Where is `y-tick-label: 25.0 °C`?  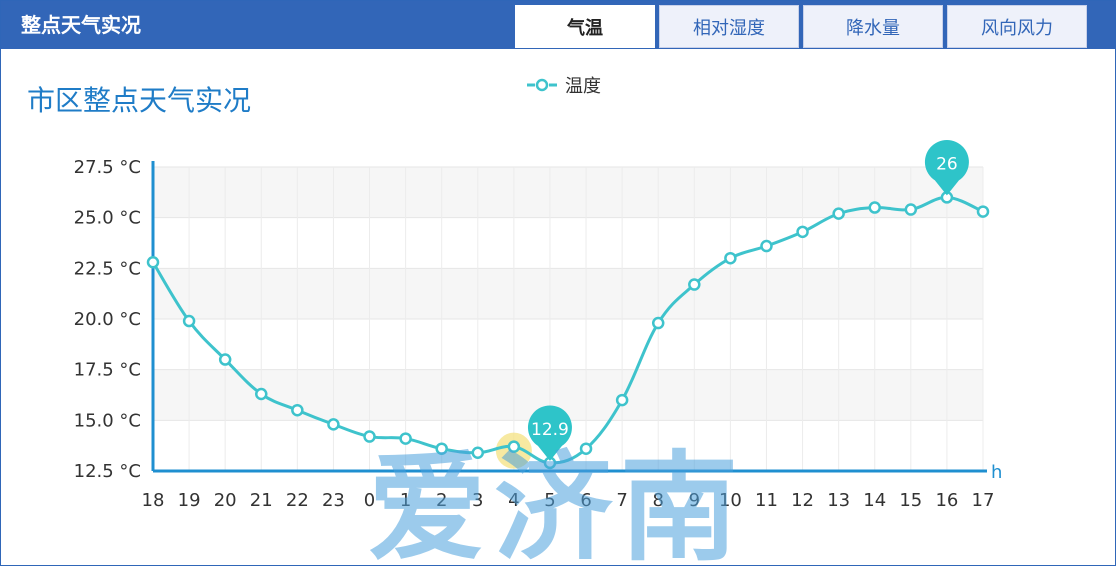 y-tick-label: 25.0 °C is located at coordinates (107, 218).